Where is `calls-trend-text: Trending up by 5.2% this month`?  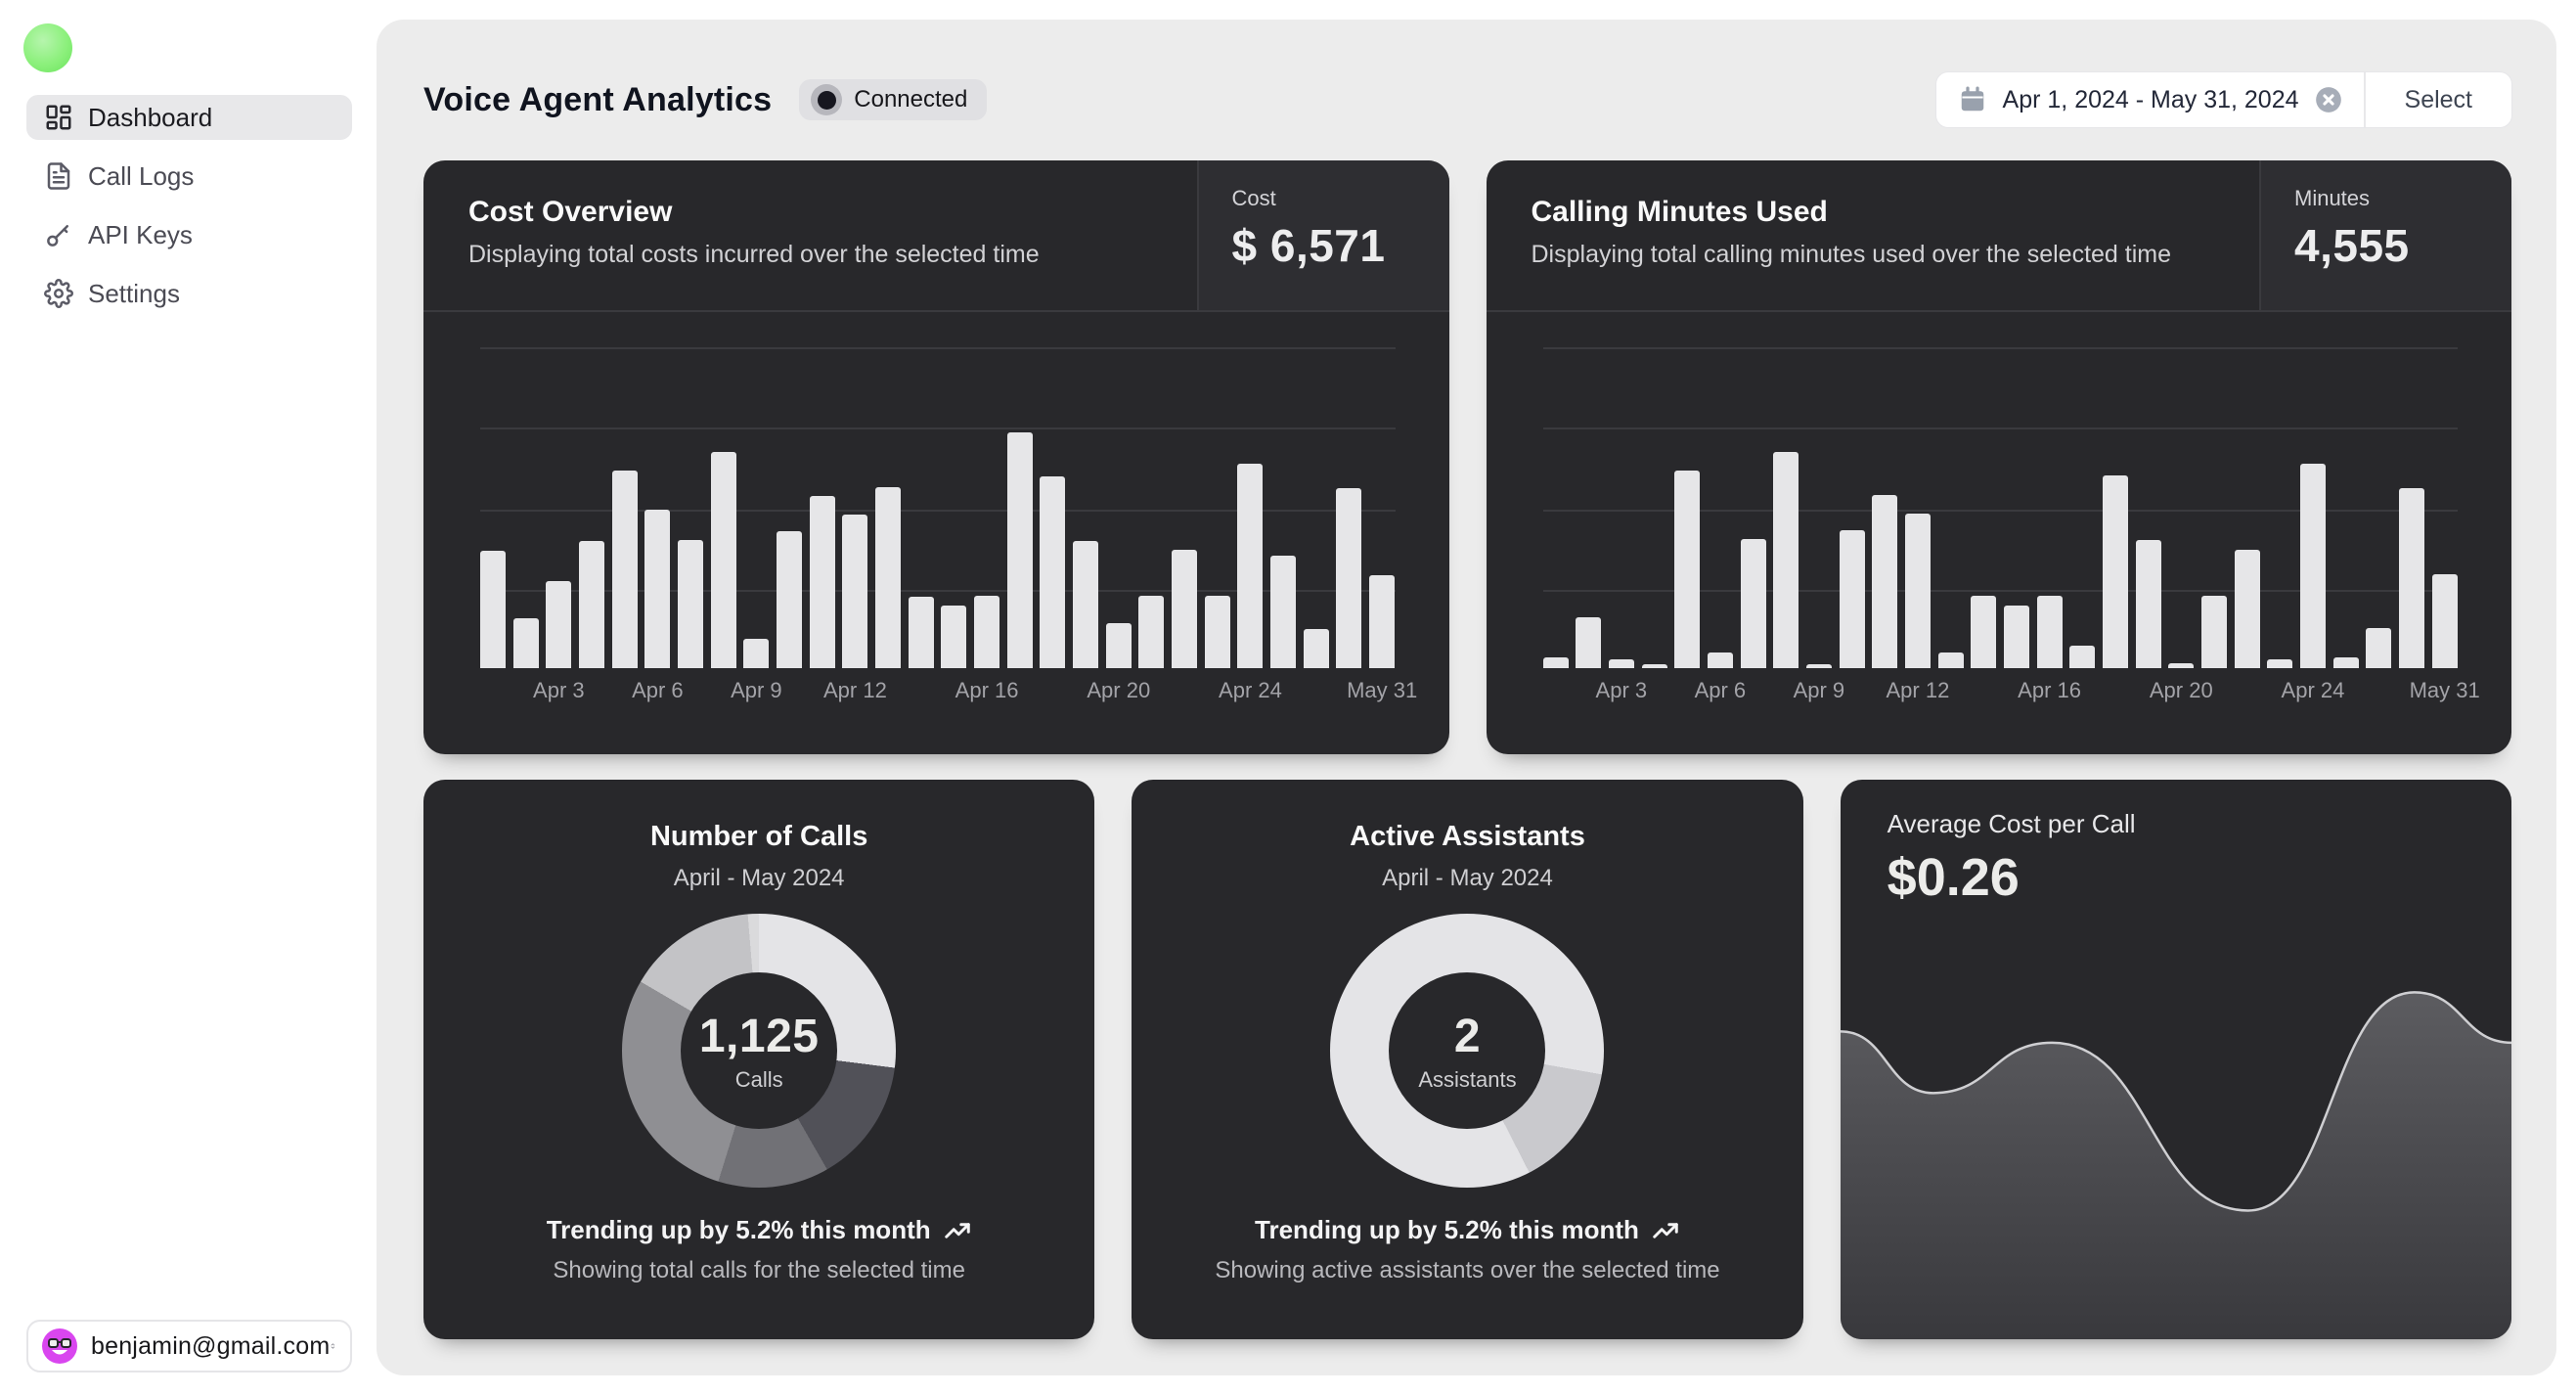
calls-trend-text: Trending up by 5.2% this month is located at coordinates (738, 1229).